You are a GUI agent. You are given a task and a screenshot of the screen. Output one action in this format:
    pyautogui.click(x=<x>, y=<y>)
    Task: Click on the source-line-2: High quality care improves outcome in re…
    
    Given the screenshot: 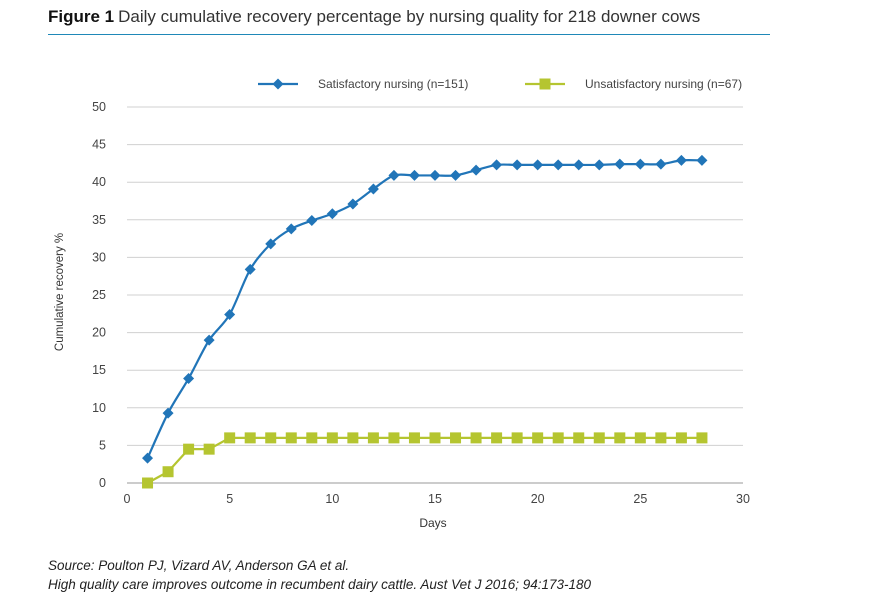 What is the action you would take?
    pyautogui.click(x=320, y=584)
    